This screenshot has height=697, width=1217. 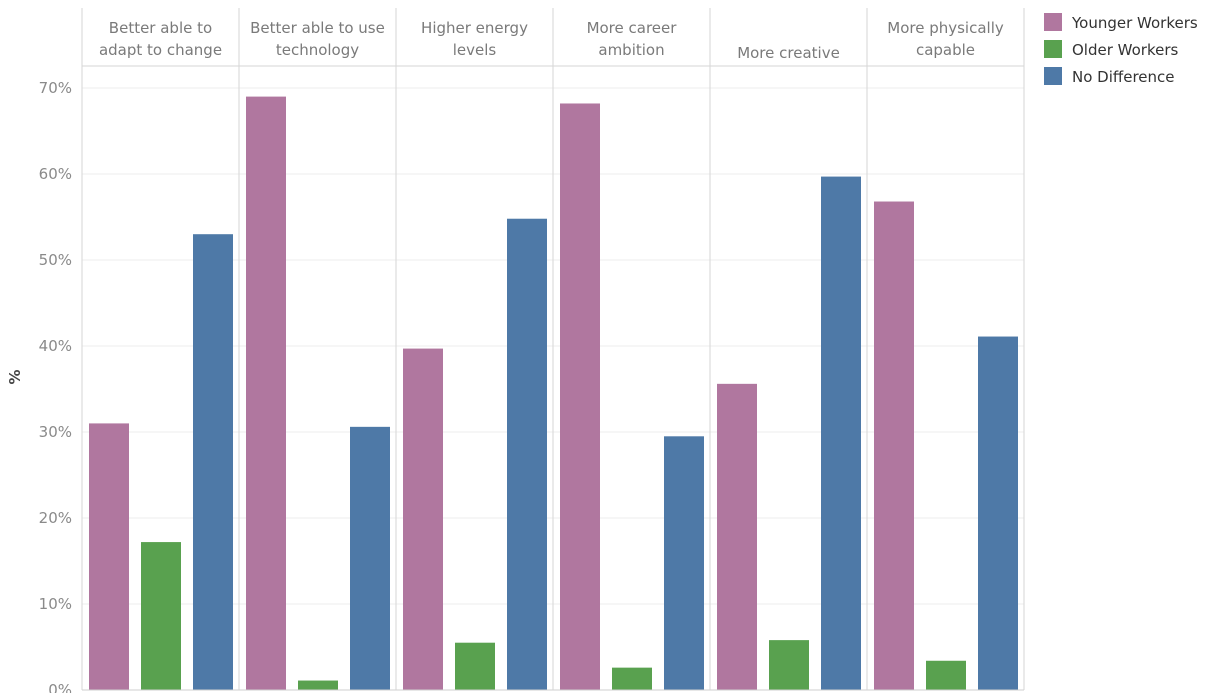 What do you see at coordinates (15, 376) in the screenshot?
I see `y-axis-title: %` at bounding box center [15, 376].